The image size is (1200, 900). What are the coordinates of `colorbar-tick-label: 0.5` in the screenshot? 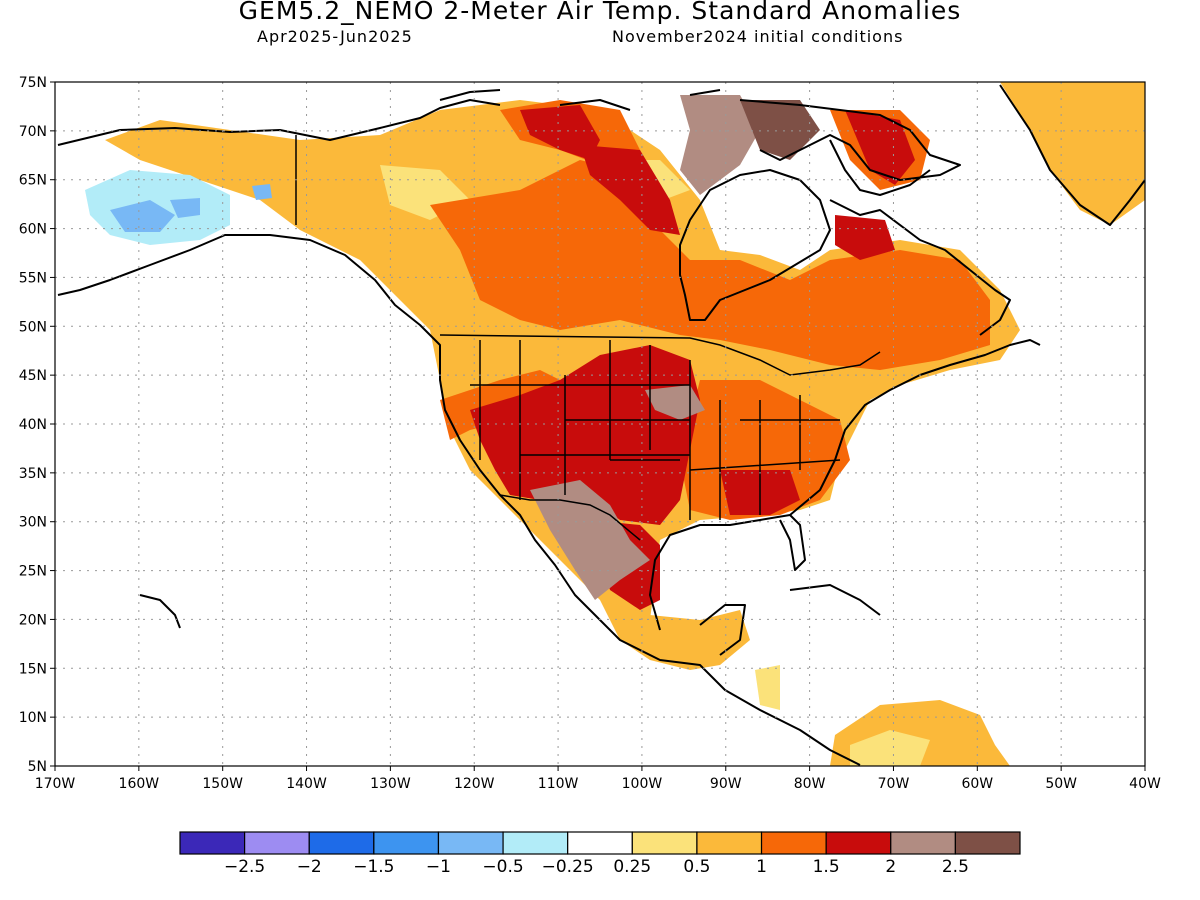 It's located at (697, 867).